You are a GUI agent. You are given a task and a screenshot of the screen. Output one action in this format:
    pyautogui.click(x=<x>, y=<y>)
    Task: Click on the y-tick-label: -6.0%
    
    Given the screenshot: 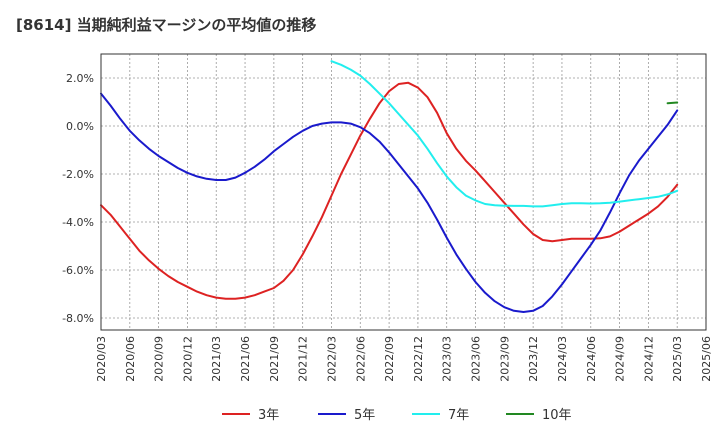 What is the action you would take?
    pyautogui.click(x=78, y=270)
    